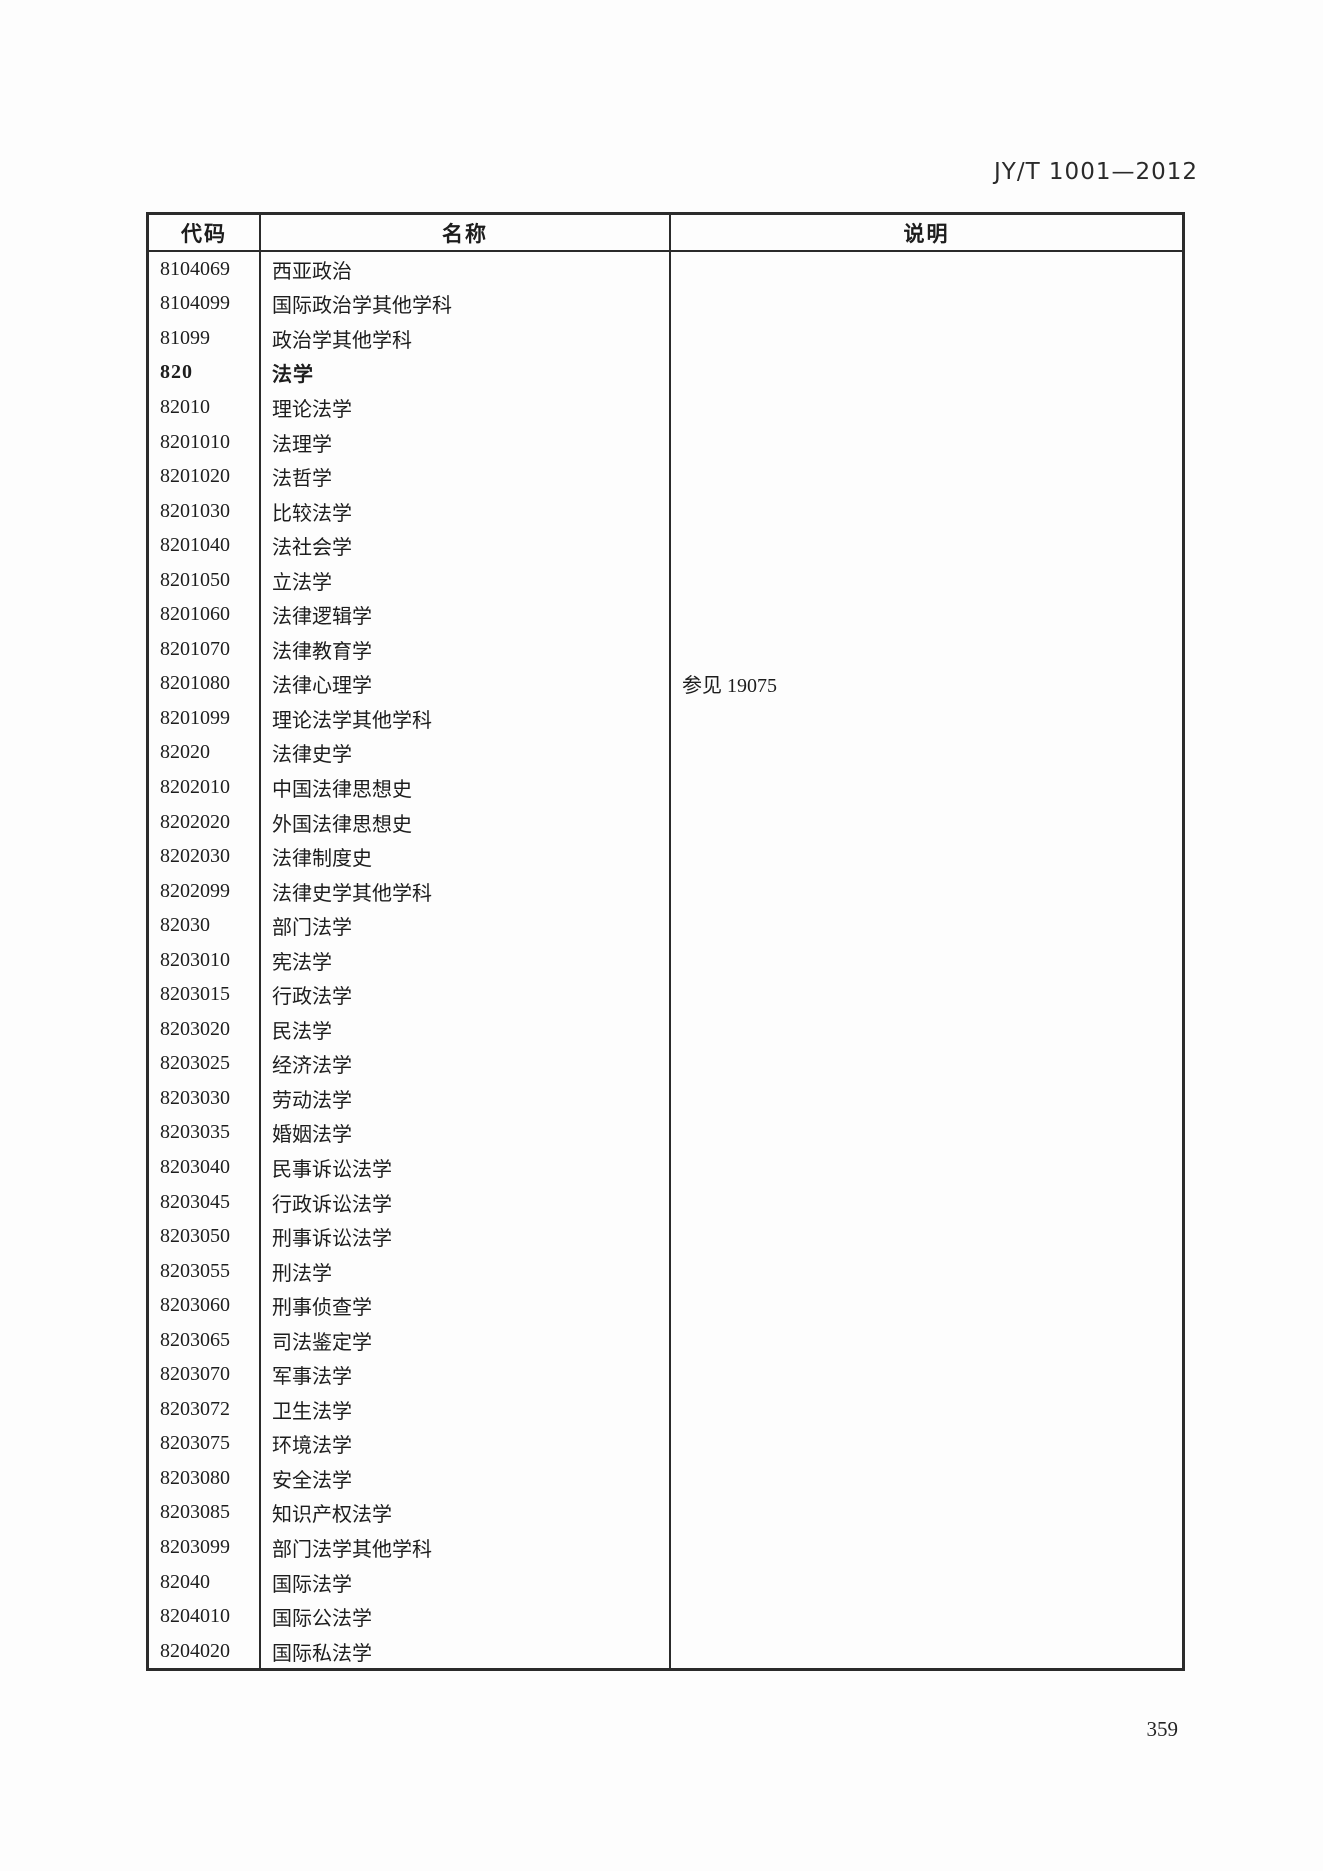  What do you see at coordinates (466, 822) in the screenshot?
I see `name-cell: 外国法律思想史` at bounding box center [466, 822].